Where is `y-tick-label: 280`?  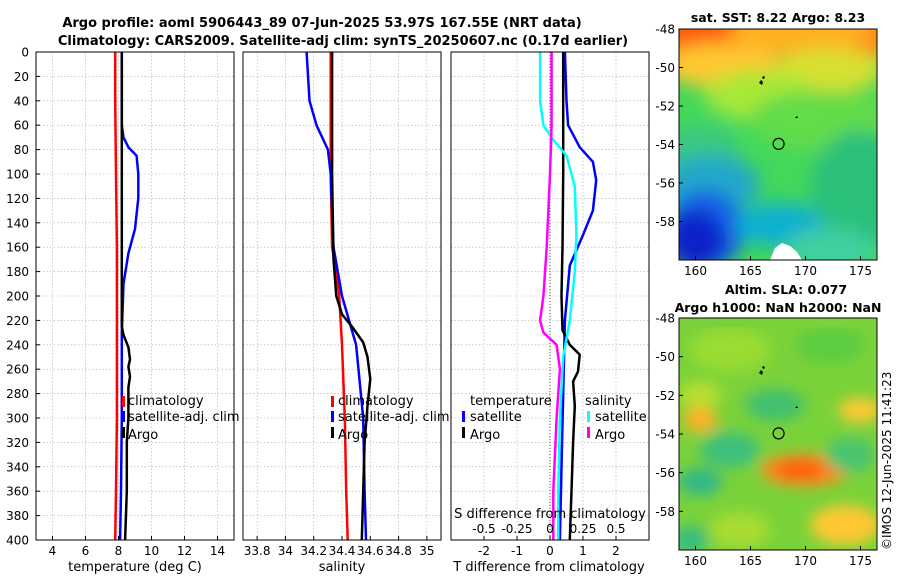 y-tick-label: 280 is located at coordinates (17, 394).